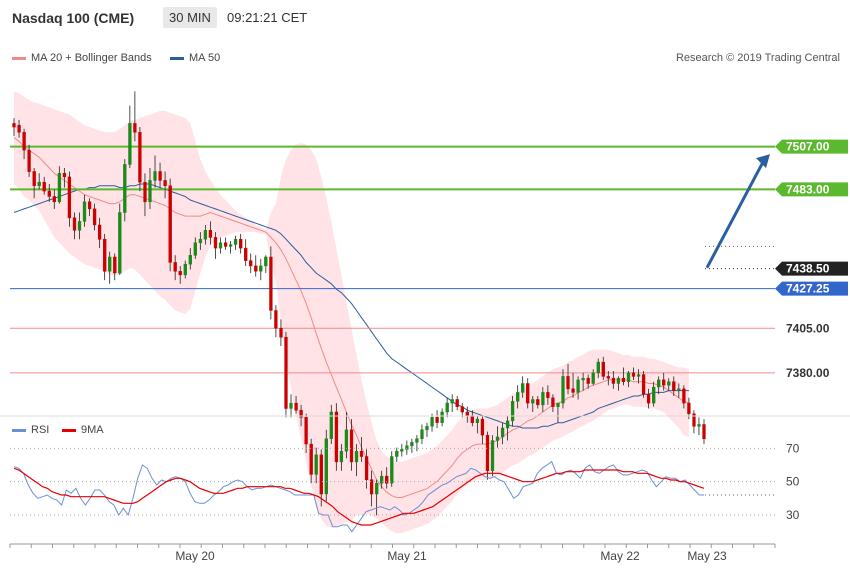  I want to click on level-tag-7483.00, so click(811, 189).